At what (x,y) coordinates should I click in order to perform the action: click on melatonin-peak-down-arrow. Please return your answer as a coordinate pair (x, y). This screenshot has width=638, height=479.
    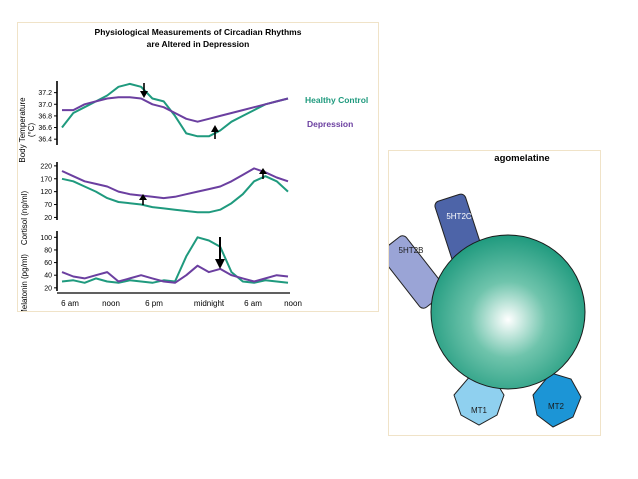
    Looking at the image, I should click on (220, 253).